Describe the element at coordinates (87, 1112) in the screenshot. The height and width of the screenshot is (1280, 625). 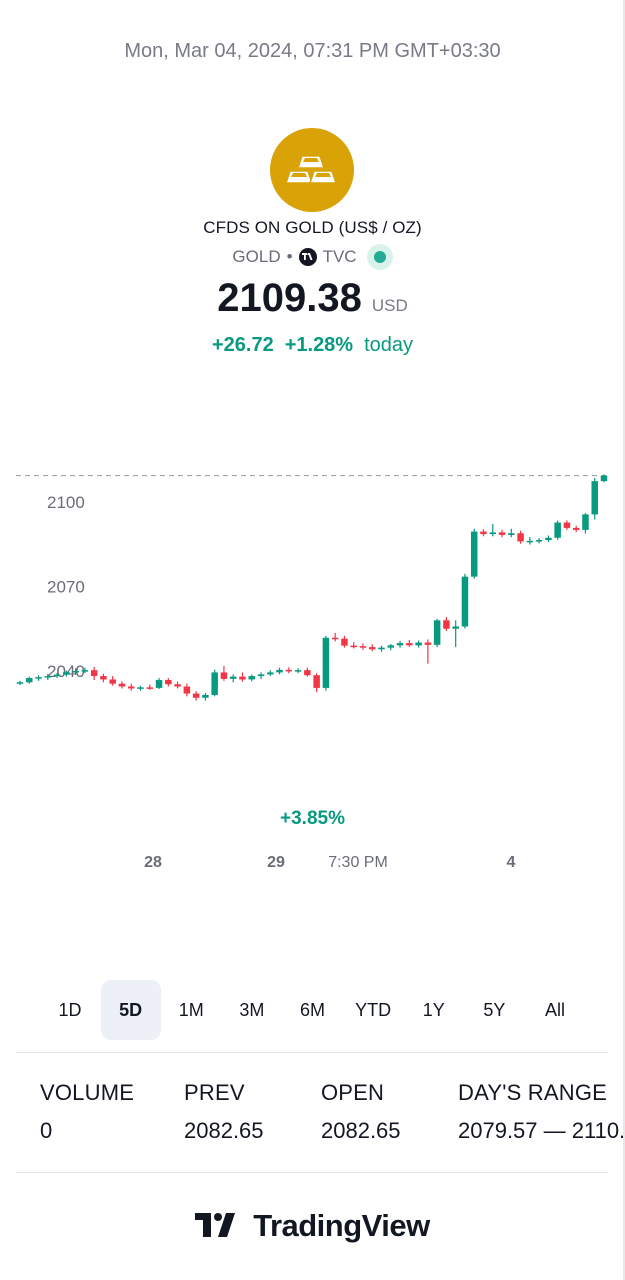
I see `stat-volume: VOLUME 0` at that location.